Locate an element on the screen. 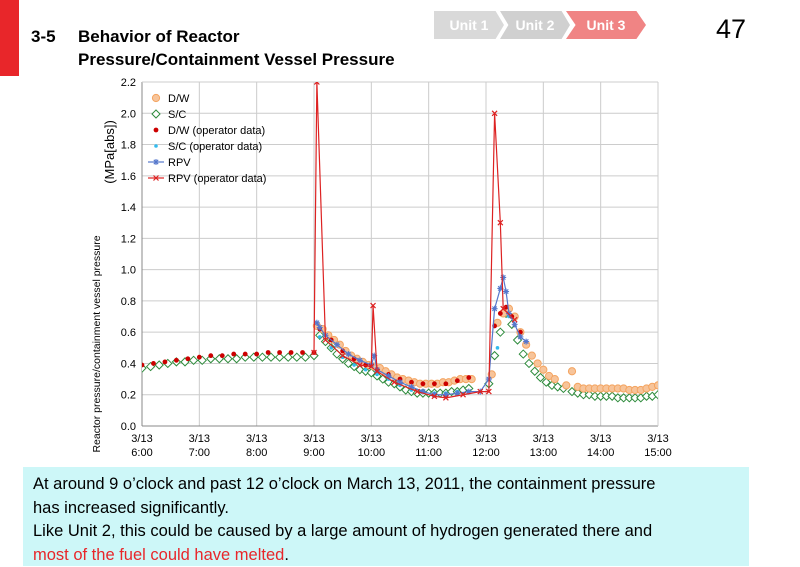 The width and height of the screenshot is (800, 567). page-title-line2: Pressure/Containment Vessel Pressure is located at coordinates (236, 59).